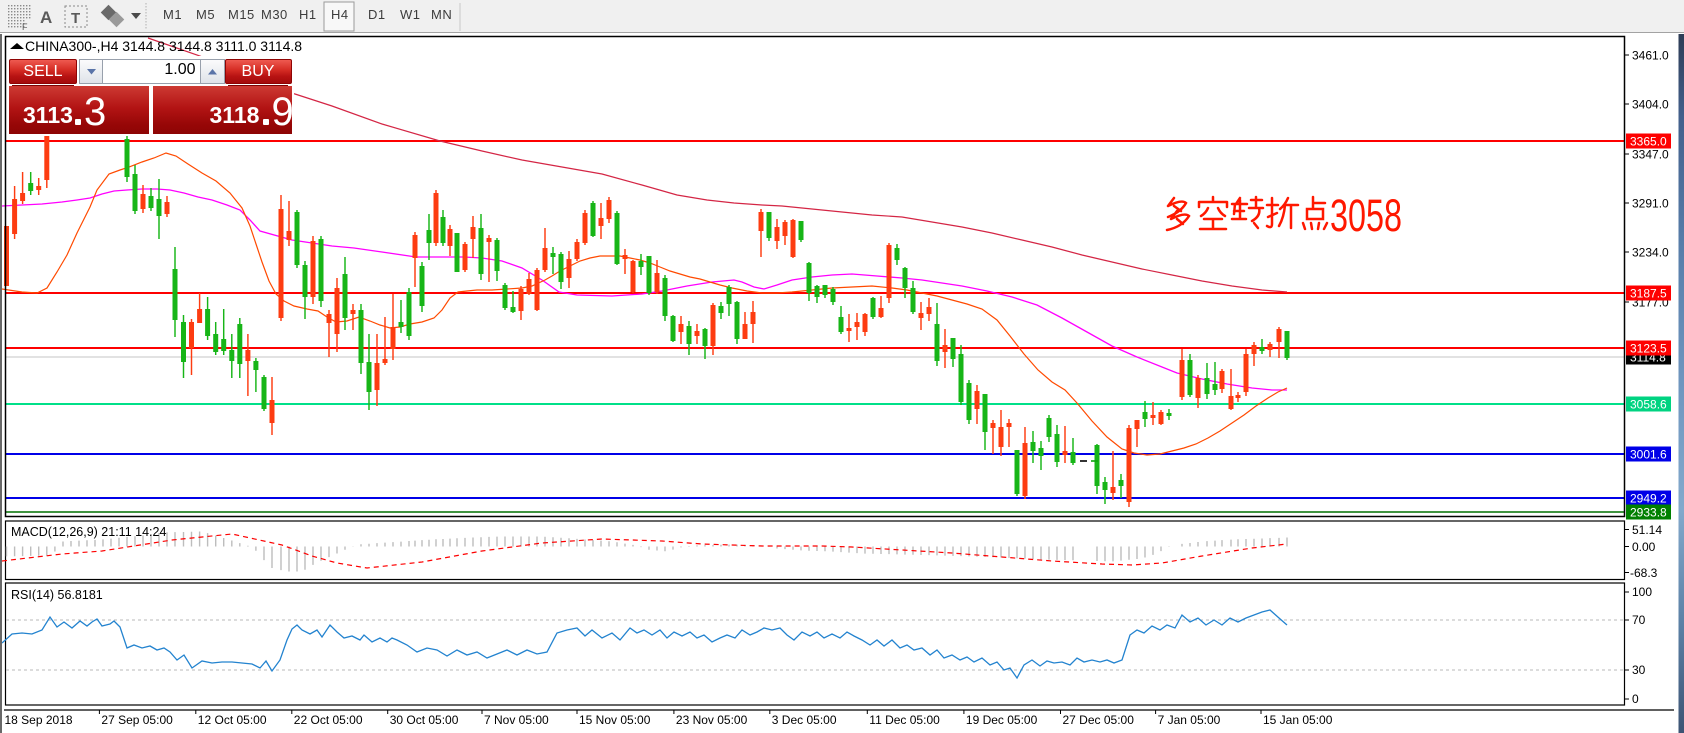  Describe the element at coordinates (1650, 155) in the screenshot. I see `svg-text: 3347.0` at that location.